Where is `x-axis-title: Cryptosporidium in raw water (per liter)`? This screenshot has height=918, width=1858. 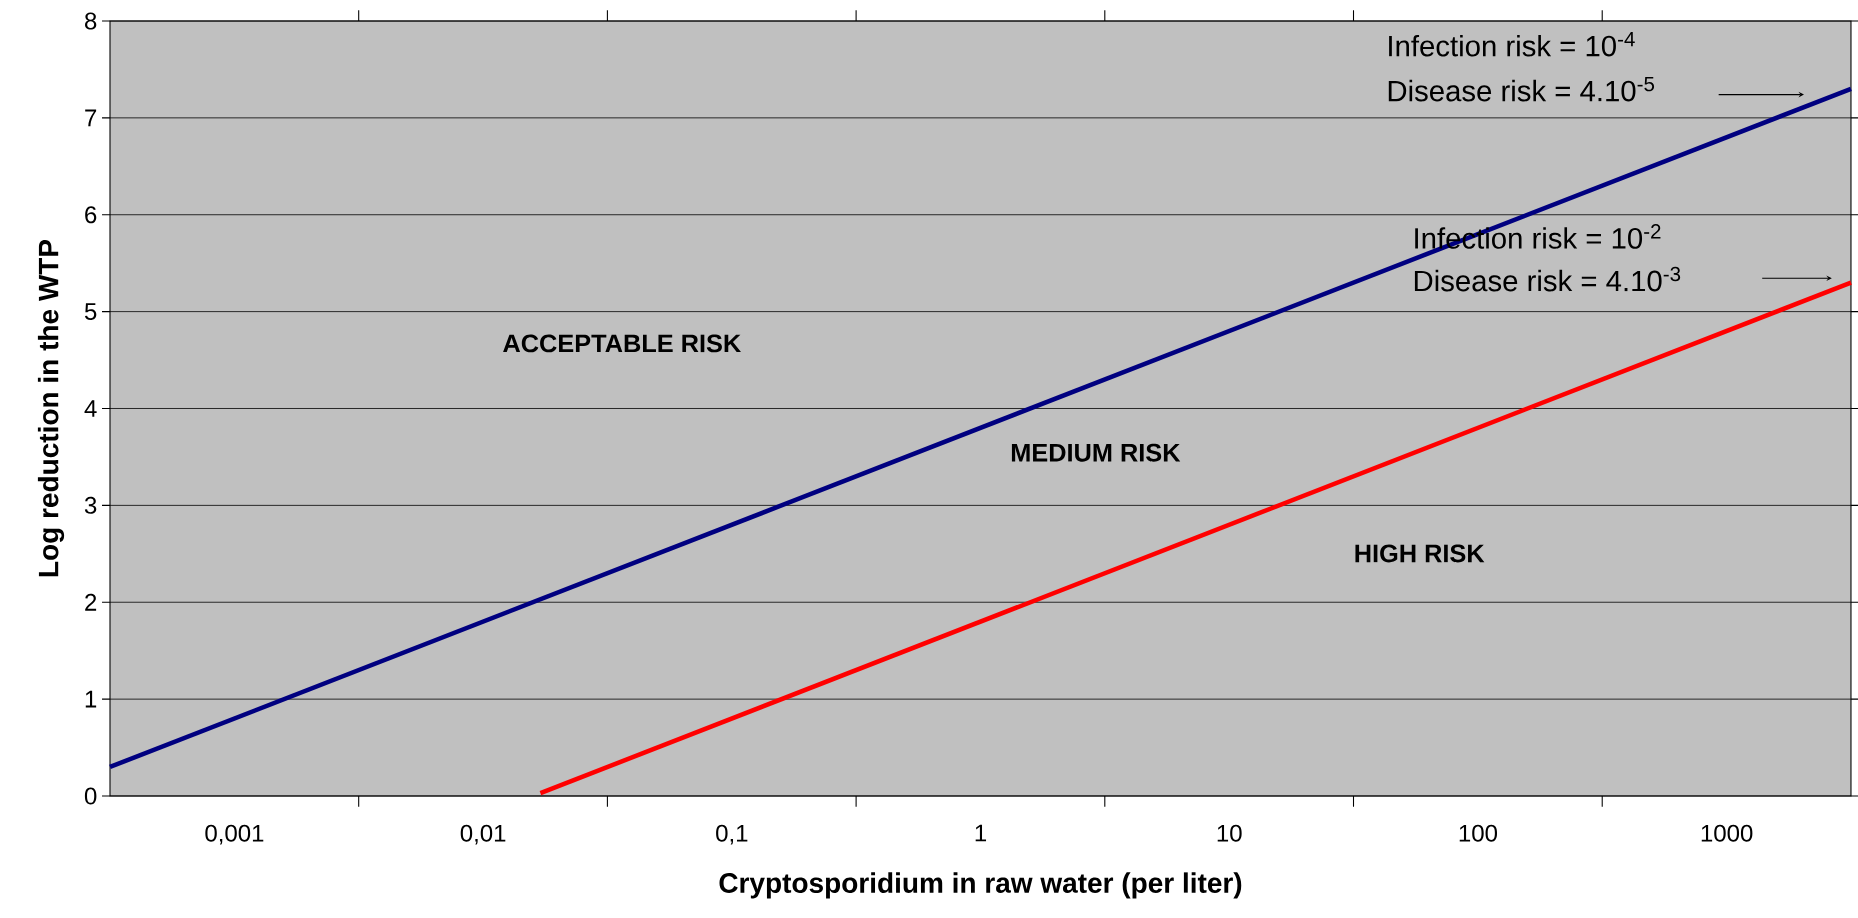
x-axis-title: Cryptosporidium in raw water (per liter) is located at coordinates (980, 885).